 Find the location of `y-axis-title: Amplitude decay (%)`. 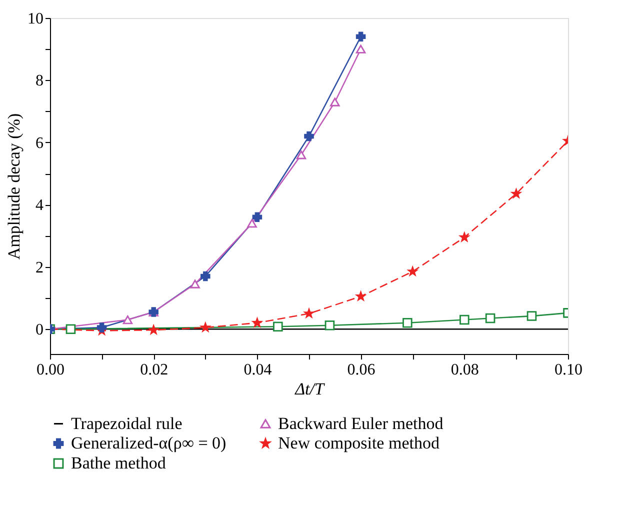

y-axis-title: Amplitude decay (%) is located at coordinates (14, 186).